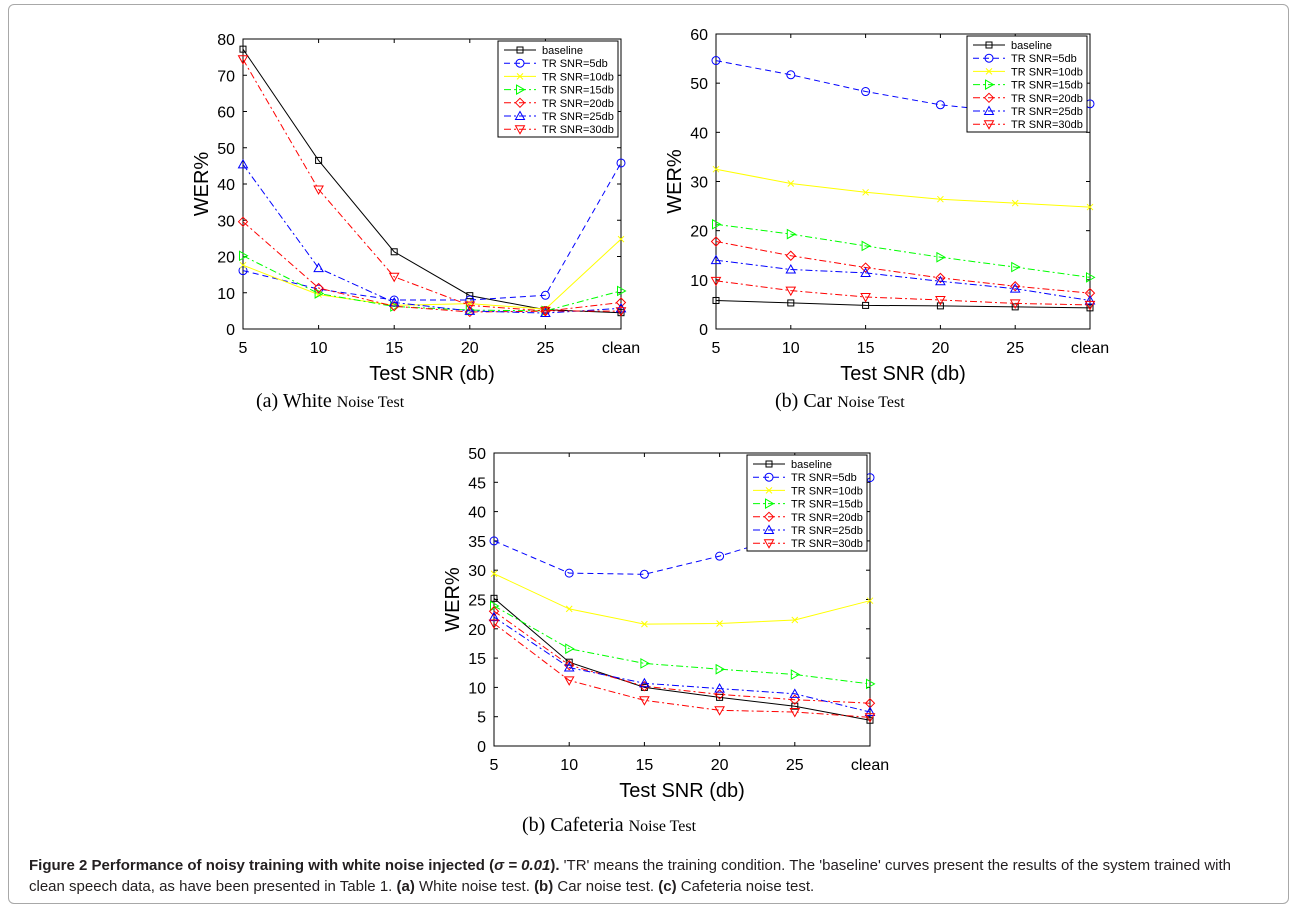 Image resolution: width=1294 pixels, height=913 pixels. What do you see at coordinates (569, 765) in the screenshot?
I see `x-tick-label: 10` at bounding box center [569, 765].